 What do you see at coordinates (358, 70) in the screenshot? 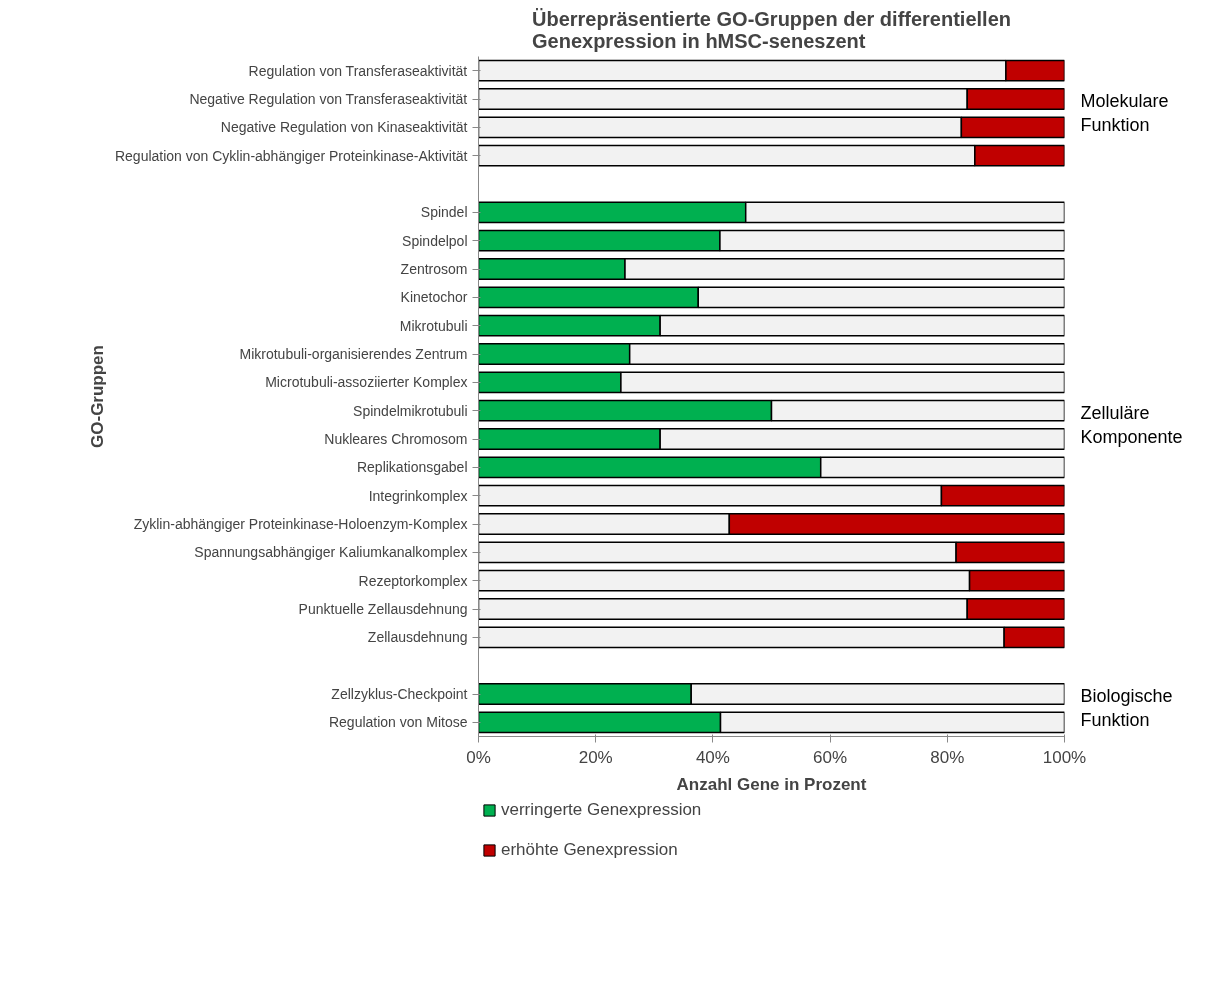
I see `y-tick-label: Regulation von Transferaseaktivität` at bounding box center [358, 70].